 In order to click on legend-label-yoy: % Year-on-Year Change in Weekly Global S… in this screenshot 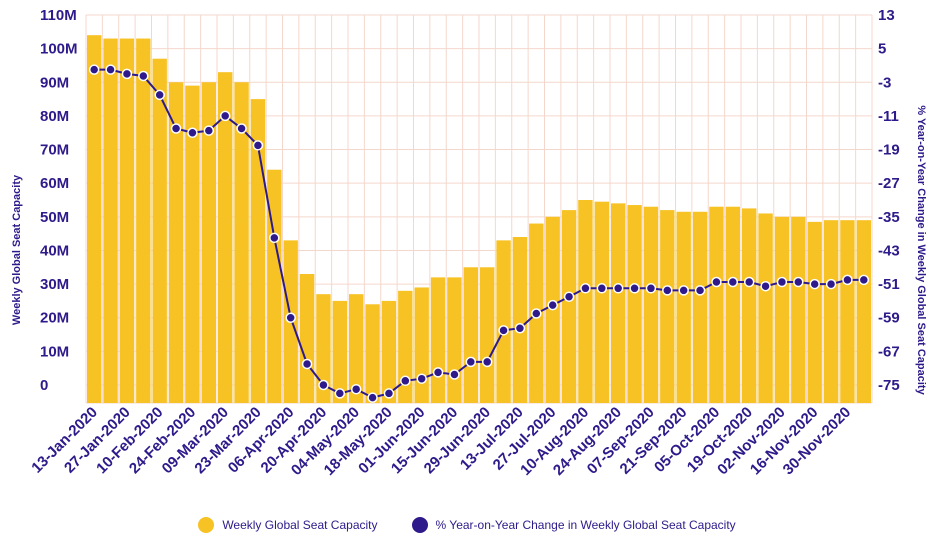, I will do `click(585, 525)`.